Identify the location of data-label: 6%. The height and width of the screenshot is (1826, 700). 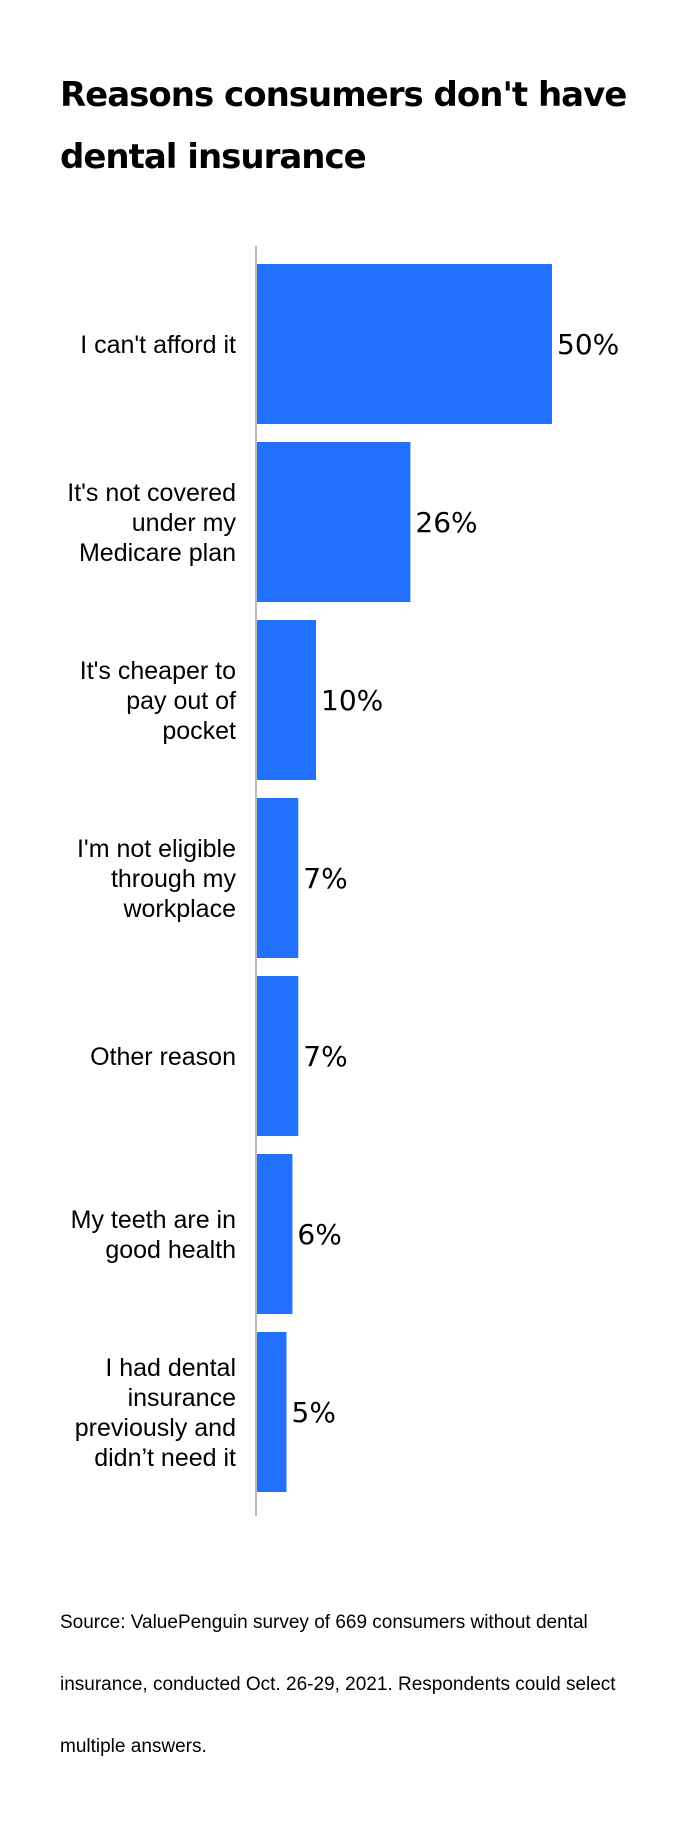
(319, 1234).